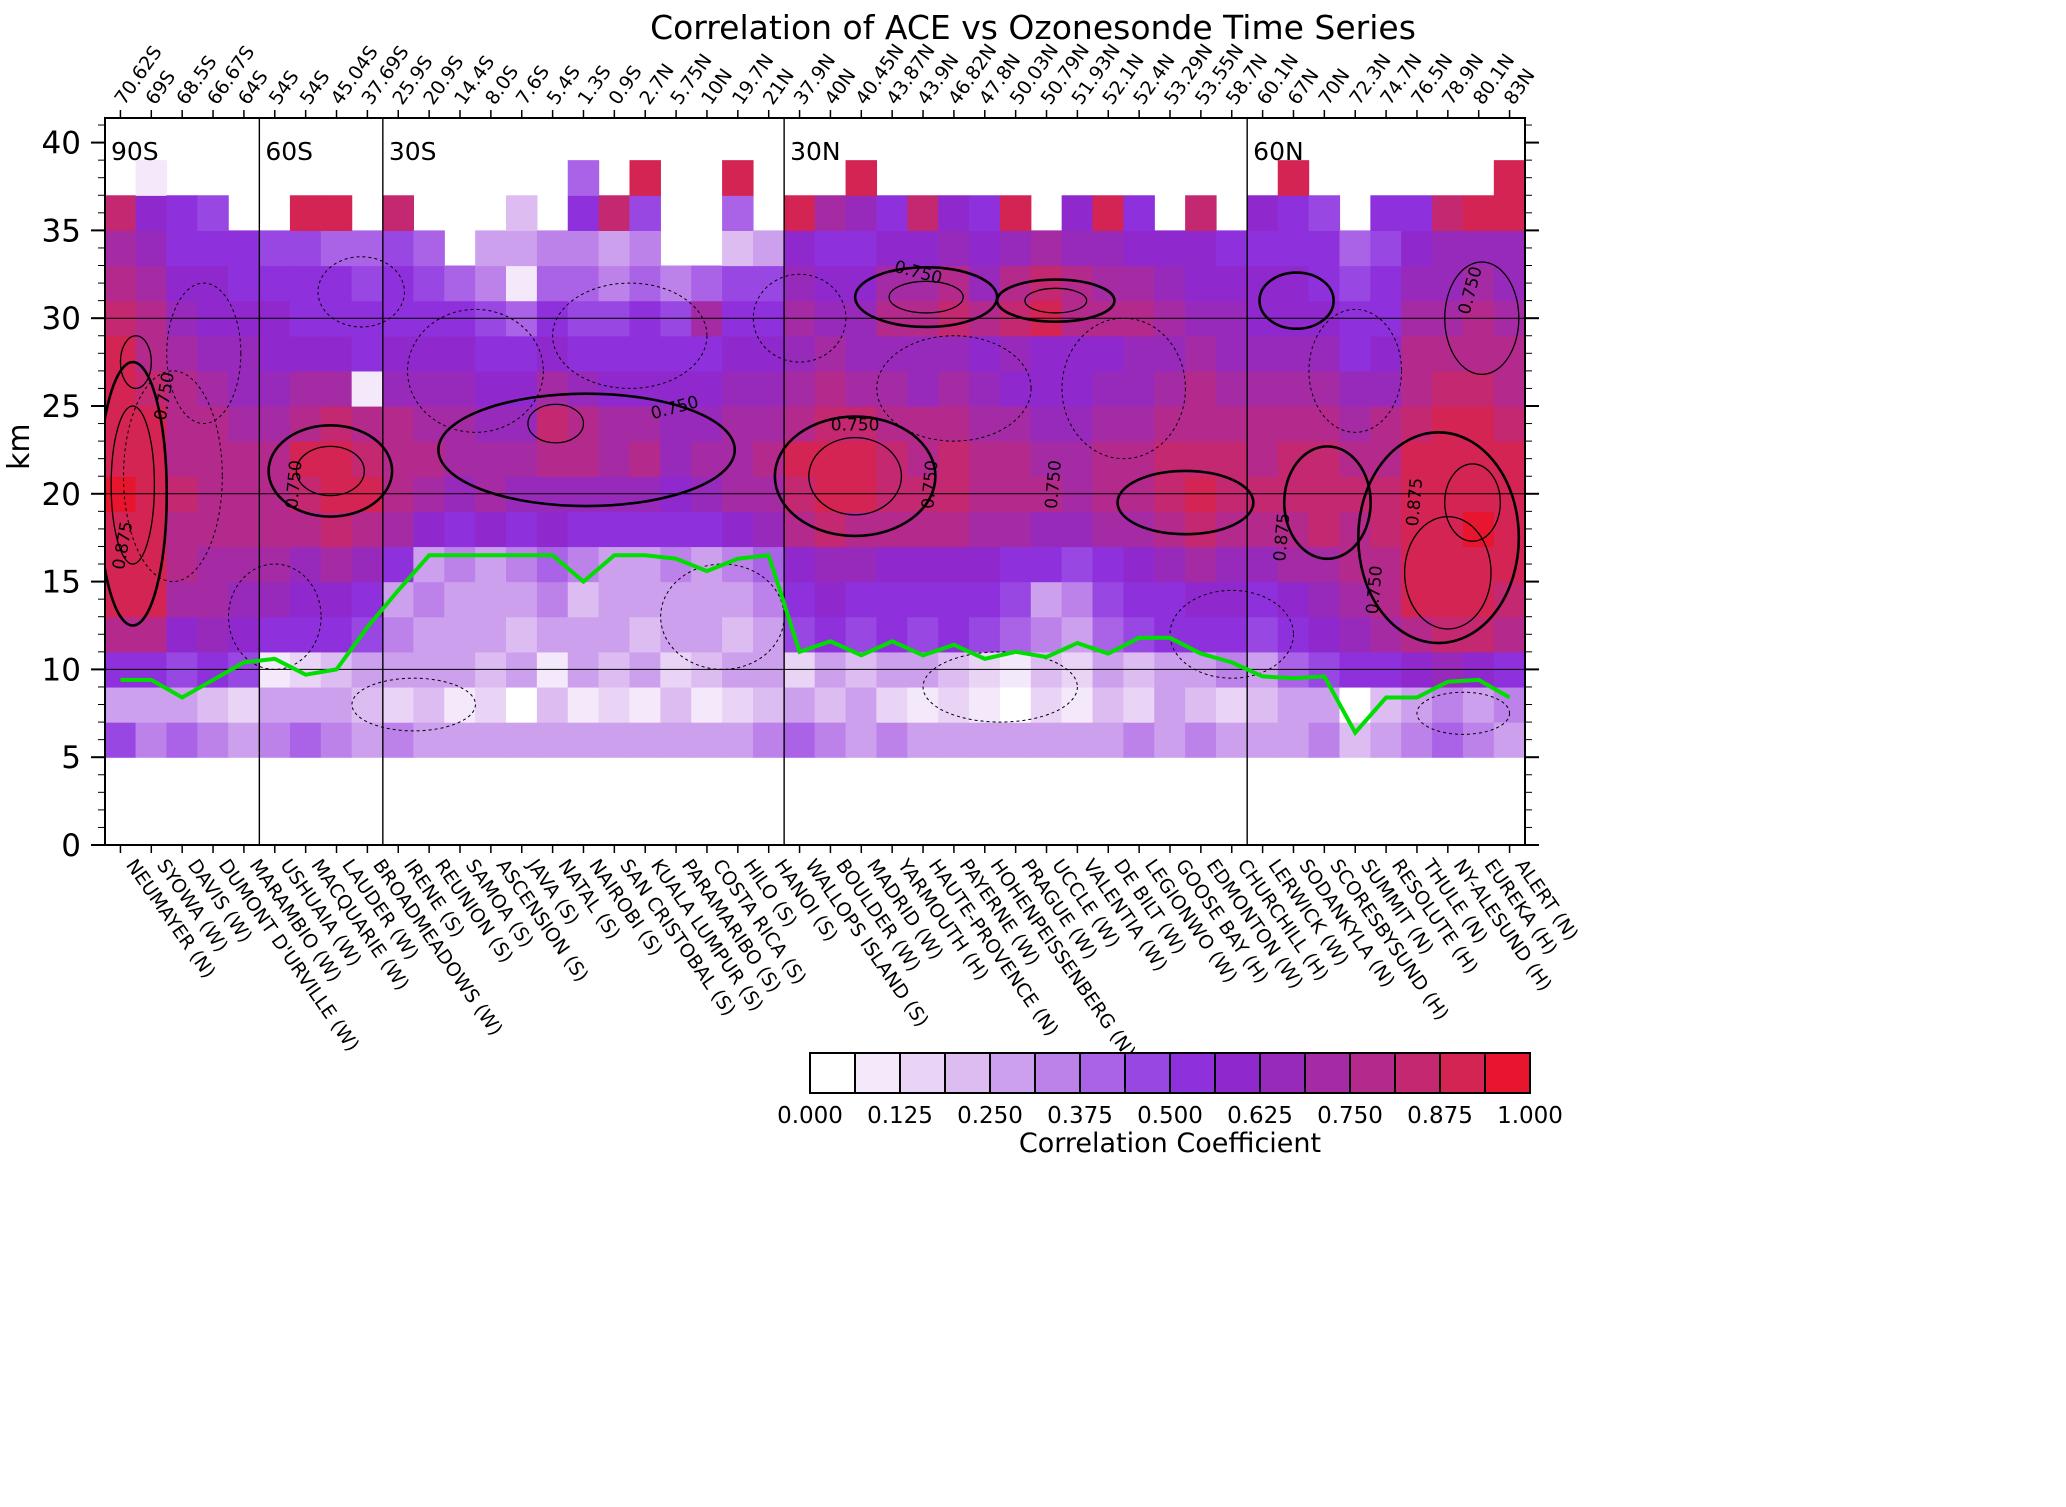  What do you see at coordinates (900, 1116) in the screenshot?
I see `colorbar-tick-label: 0.125` at bounding box center [900, 1116].